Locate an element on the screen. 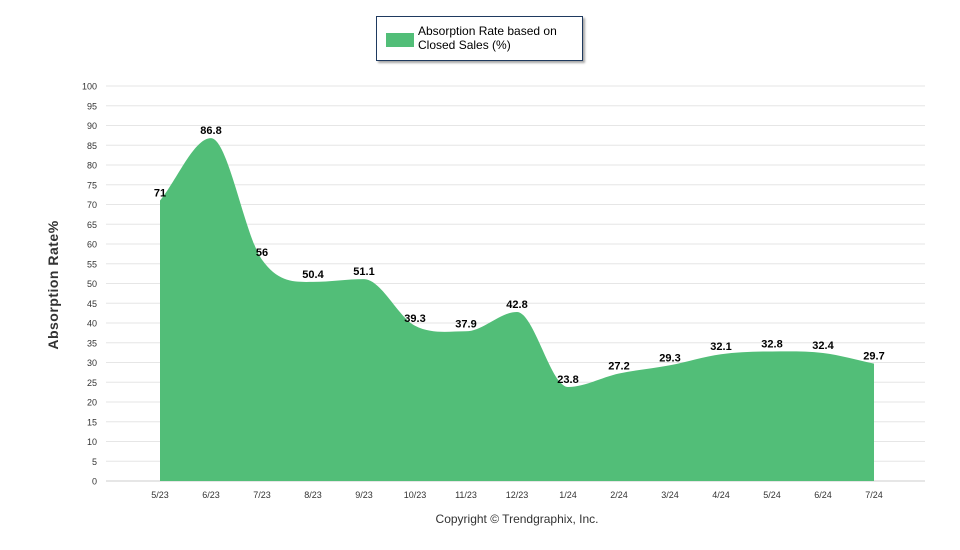  x-tick-label: 2/24 is located at coordinates (619, 495).